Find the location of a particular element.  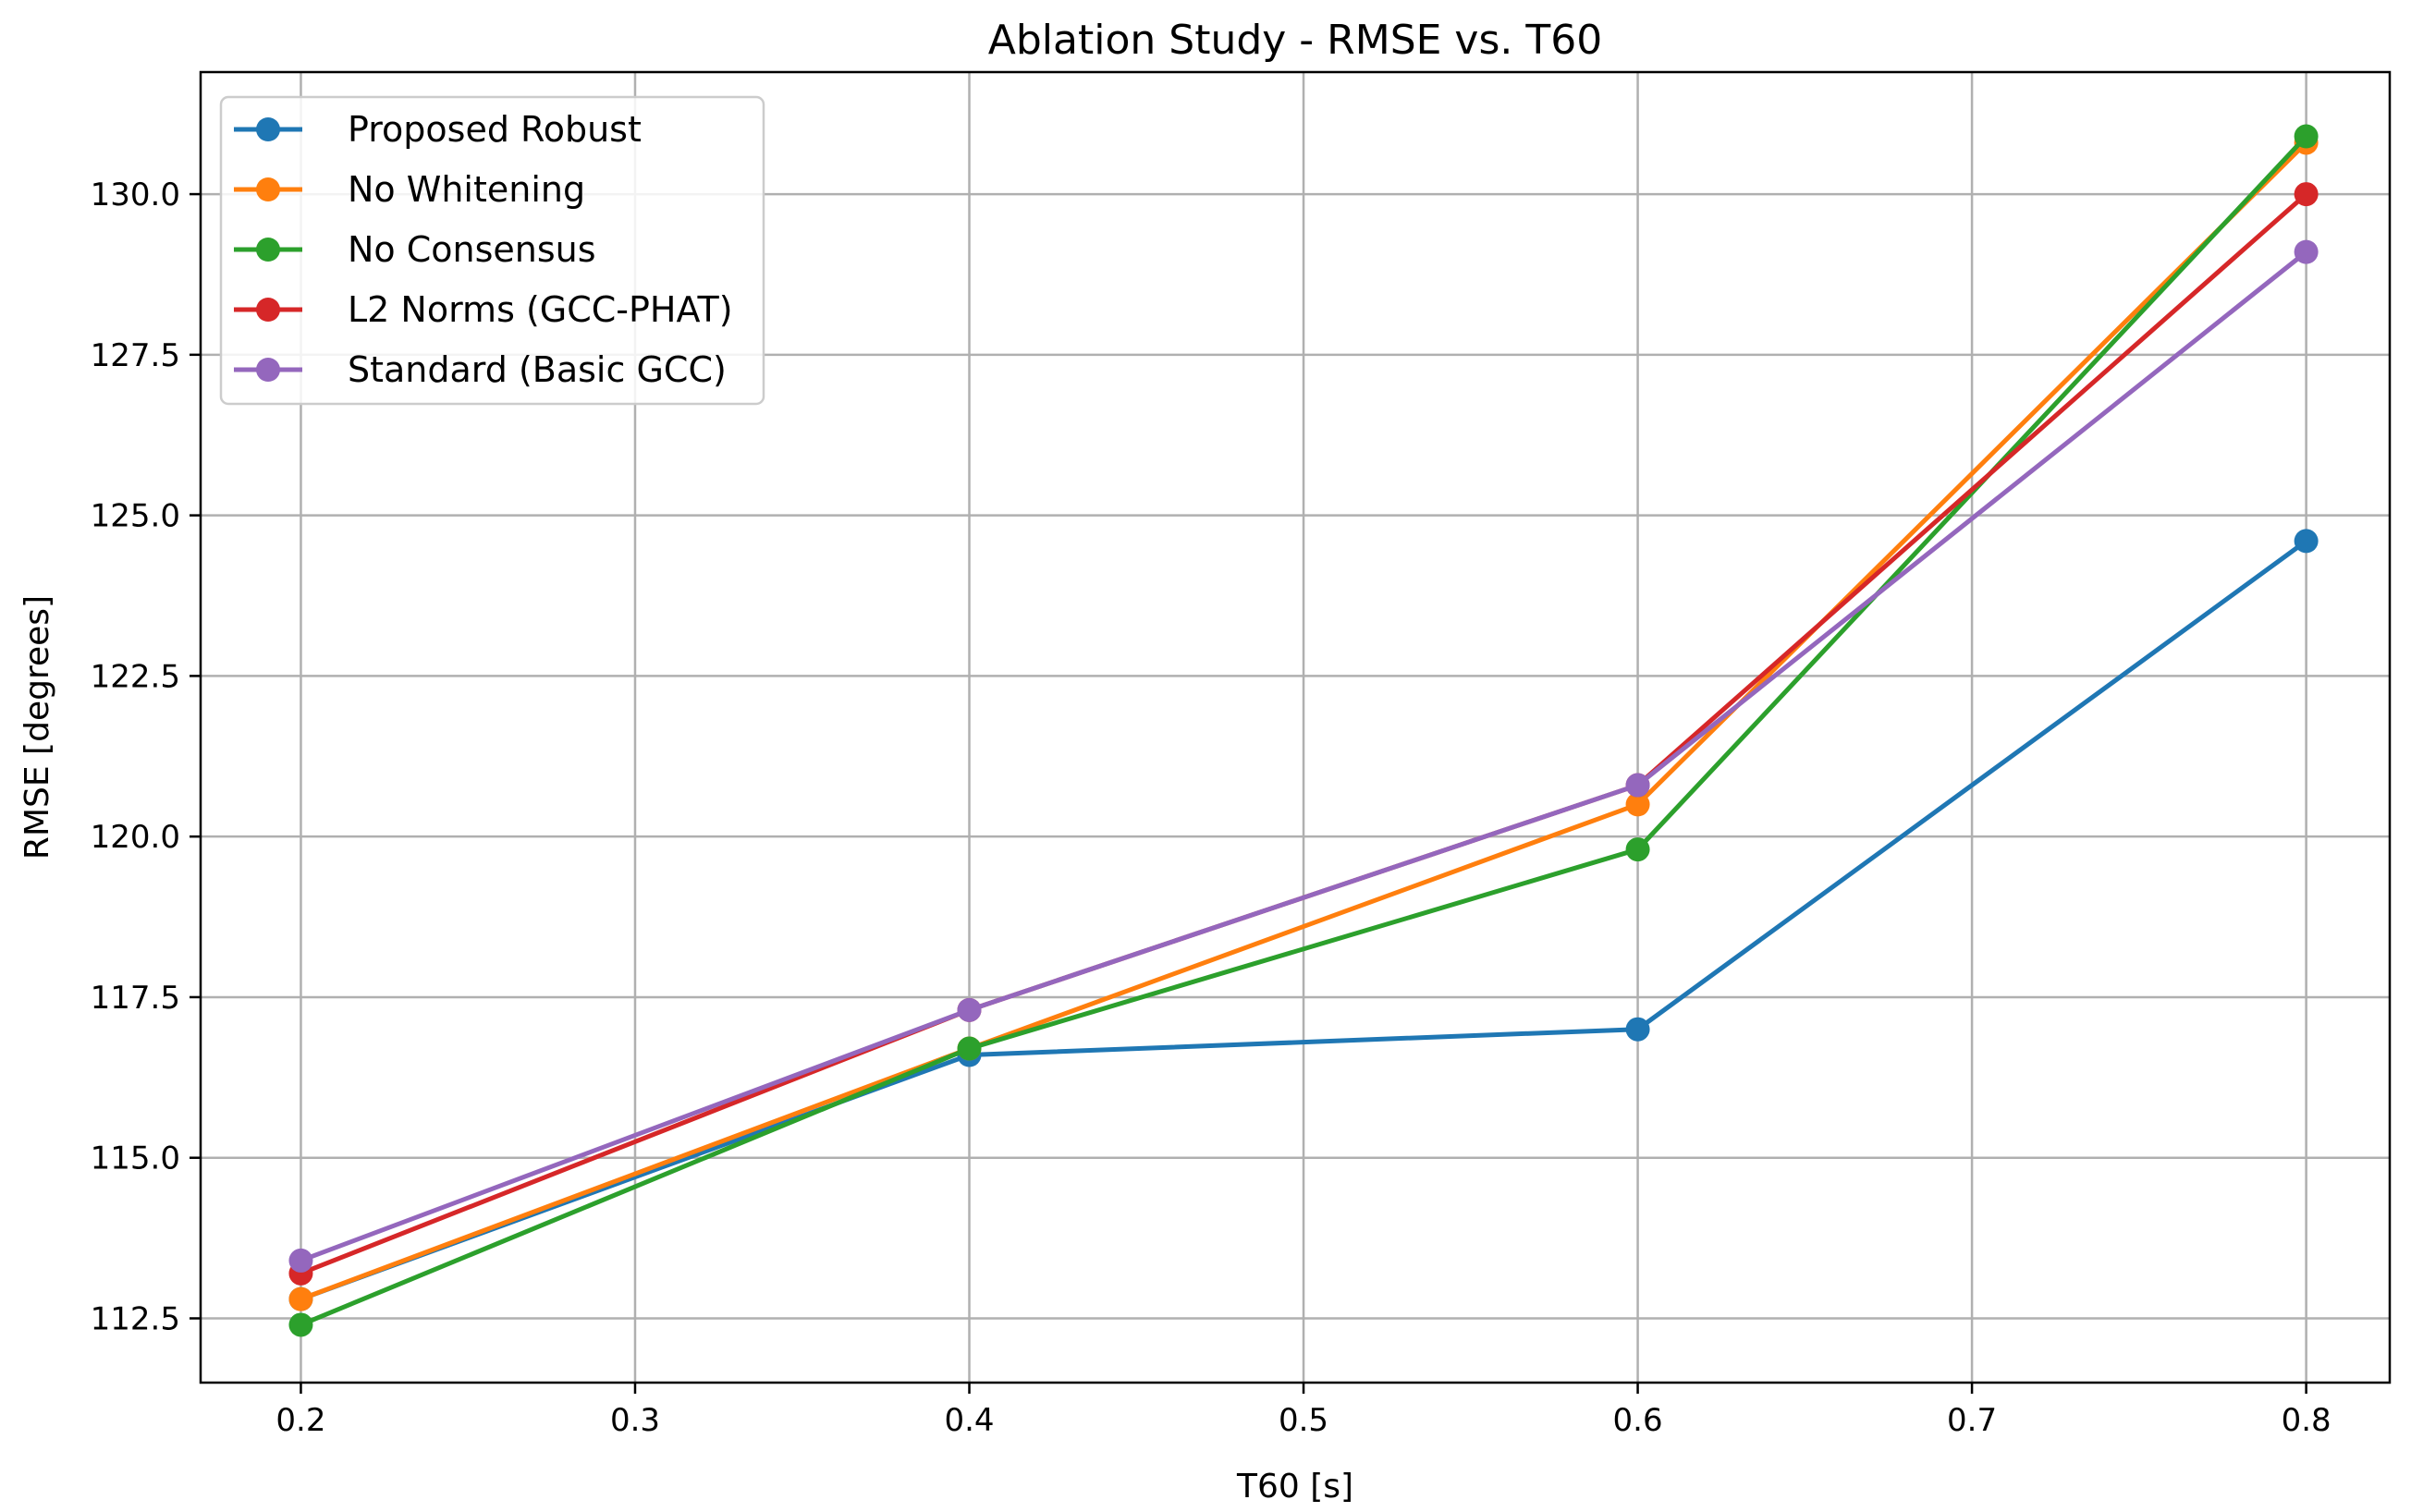

y-tick-label: 117.5 is located at coordinates (135, 999).